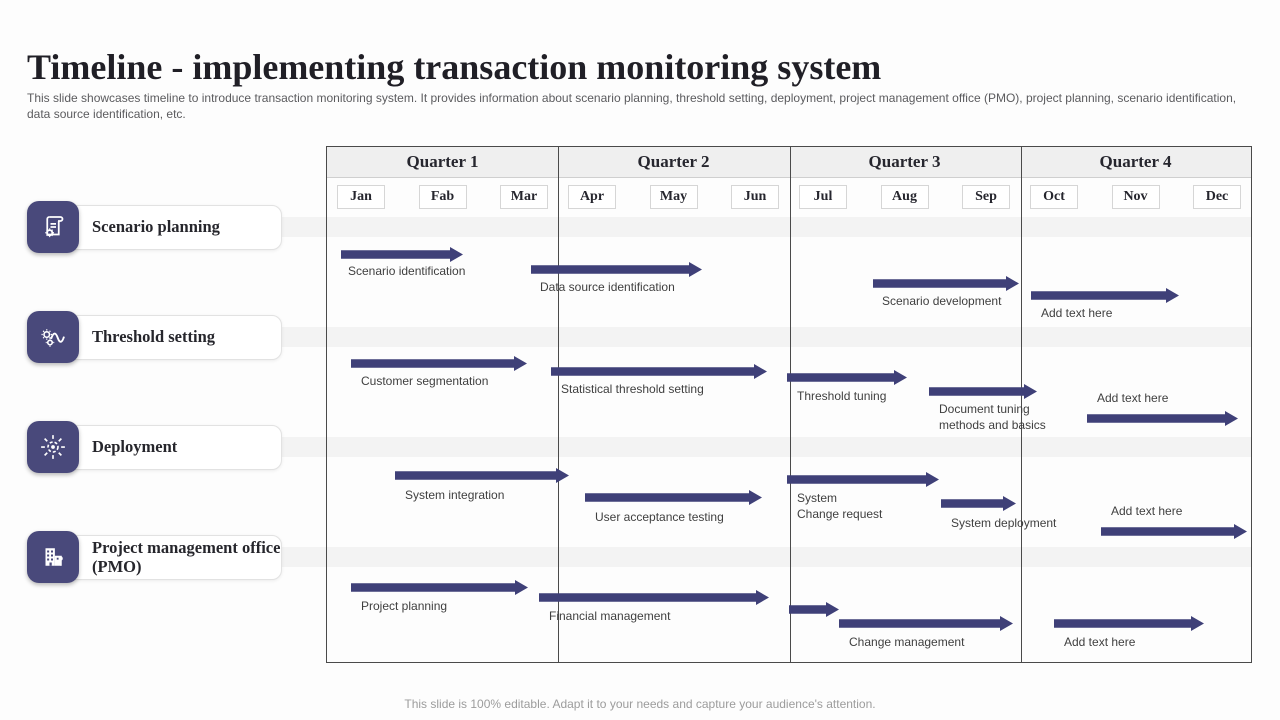 The height and width of the screenshot is (720, 1280). What do you see at coordinates (755, 196) in the screenshot?
I see `month-cell: Jun` at bounding box center [755, 196].